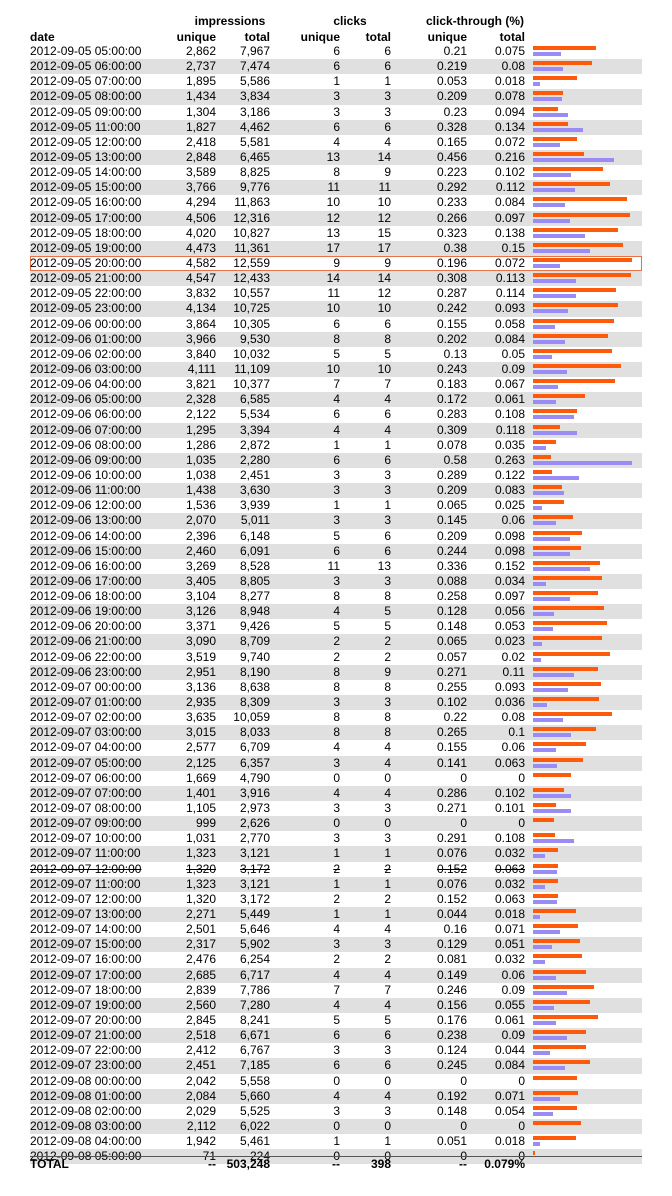  Describe the element at coordinates (86, 474) in the screenshot. I see `row-date: 2012-09-06 10:00:00` at that location.